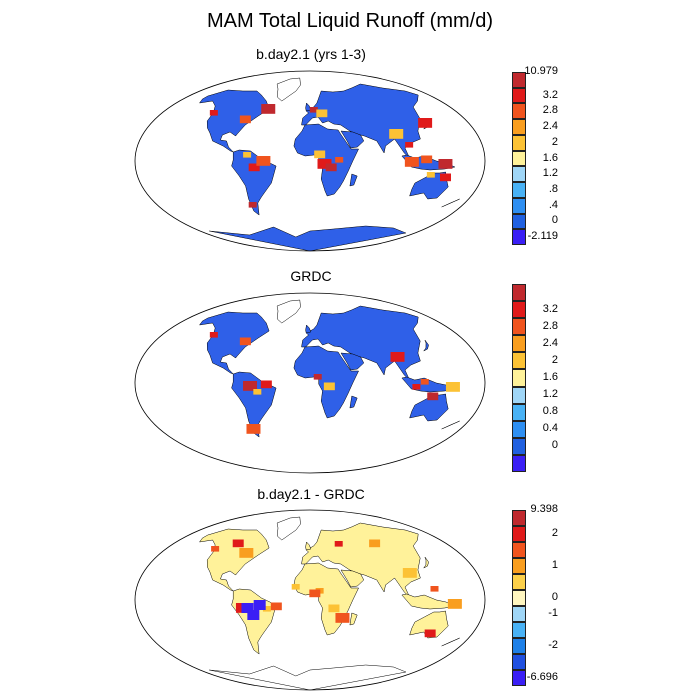  Describe the element at coordinates (311, 54) in the screenshot. I see `panel-1-title: b.day2.1 (yrs 1-3)` at that location.